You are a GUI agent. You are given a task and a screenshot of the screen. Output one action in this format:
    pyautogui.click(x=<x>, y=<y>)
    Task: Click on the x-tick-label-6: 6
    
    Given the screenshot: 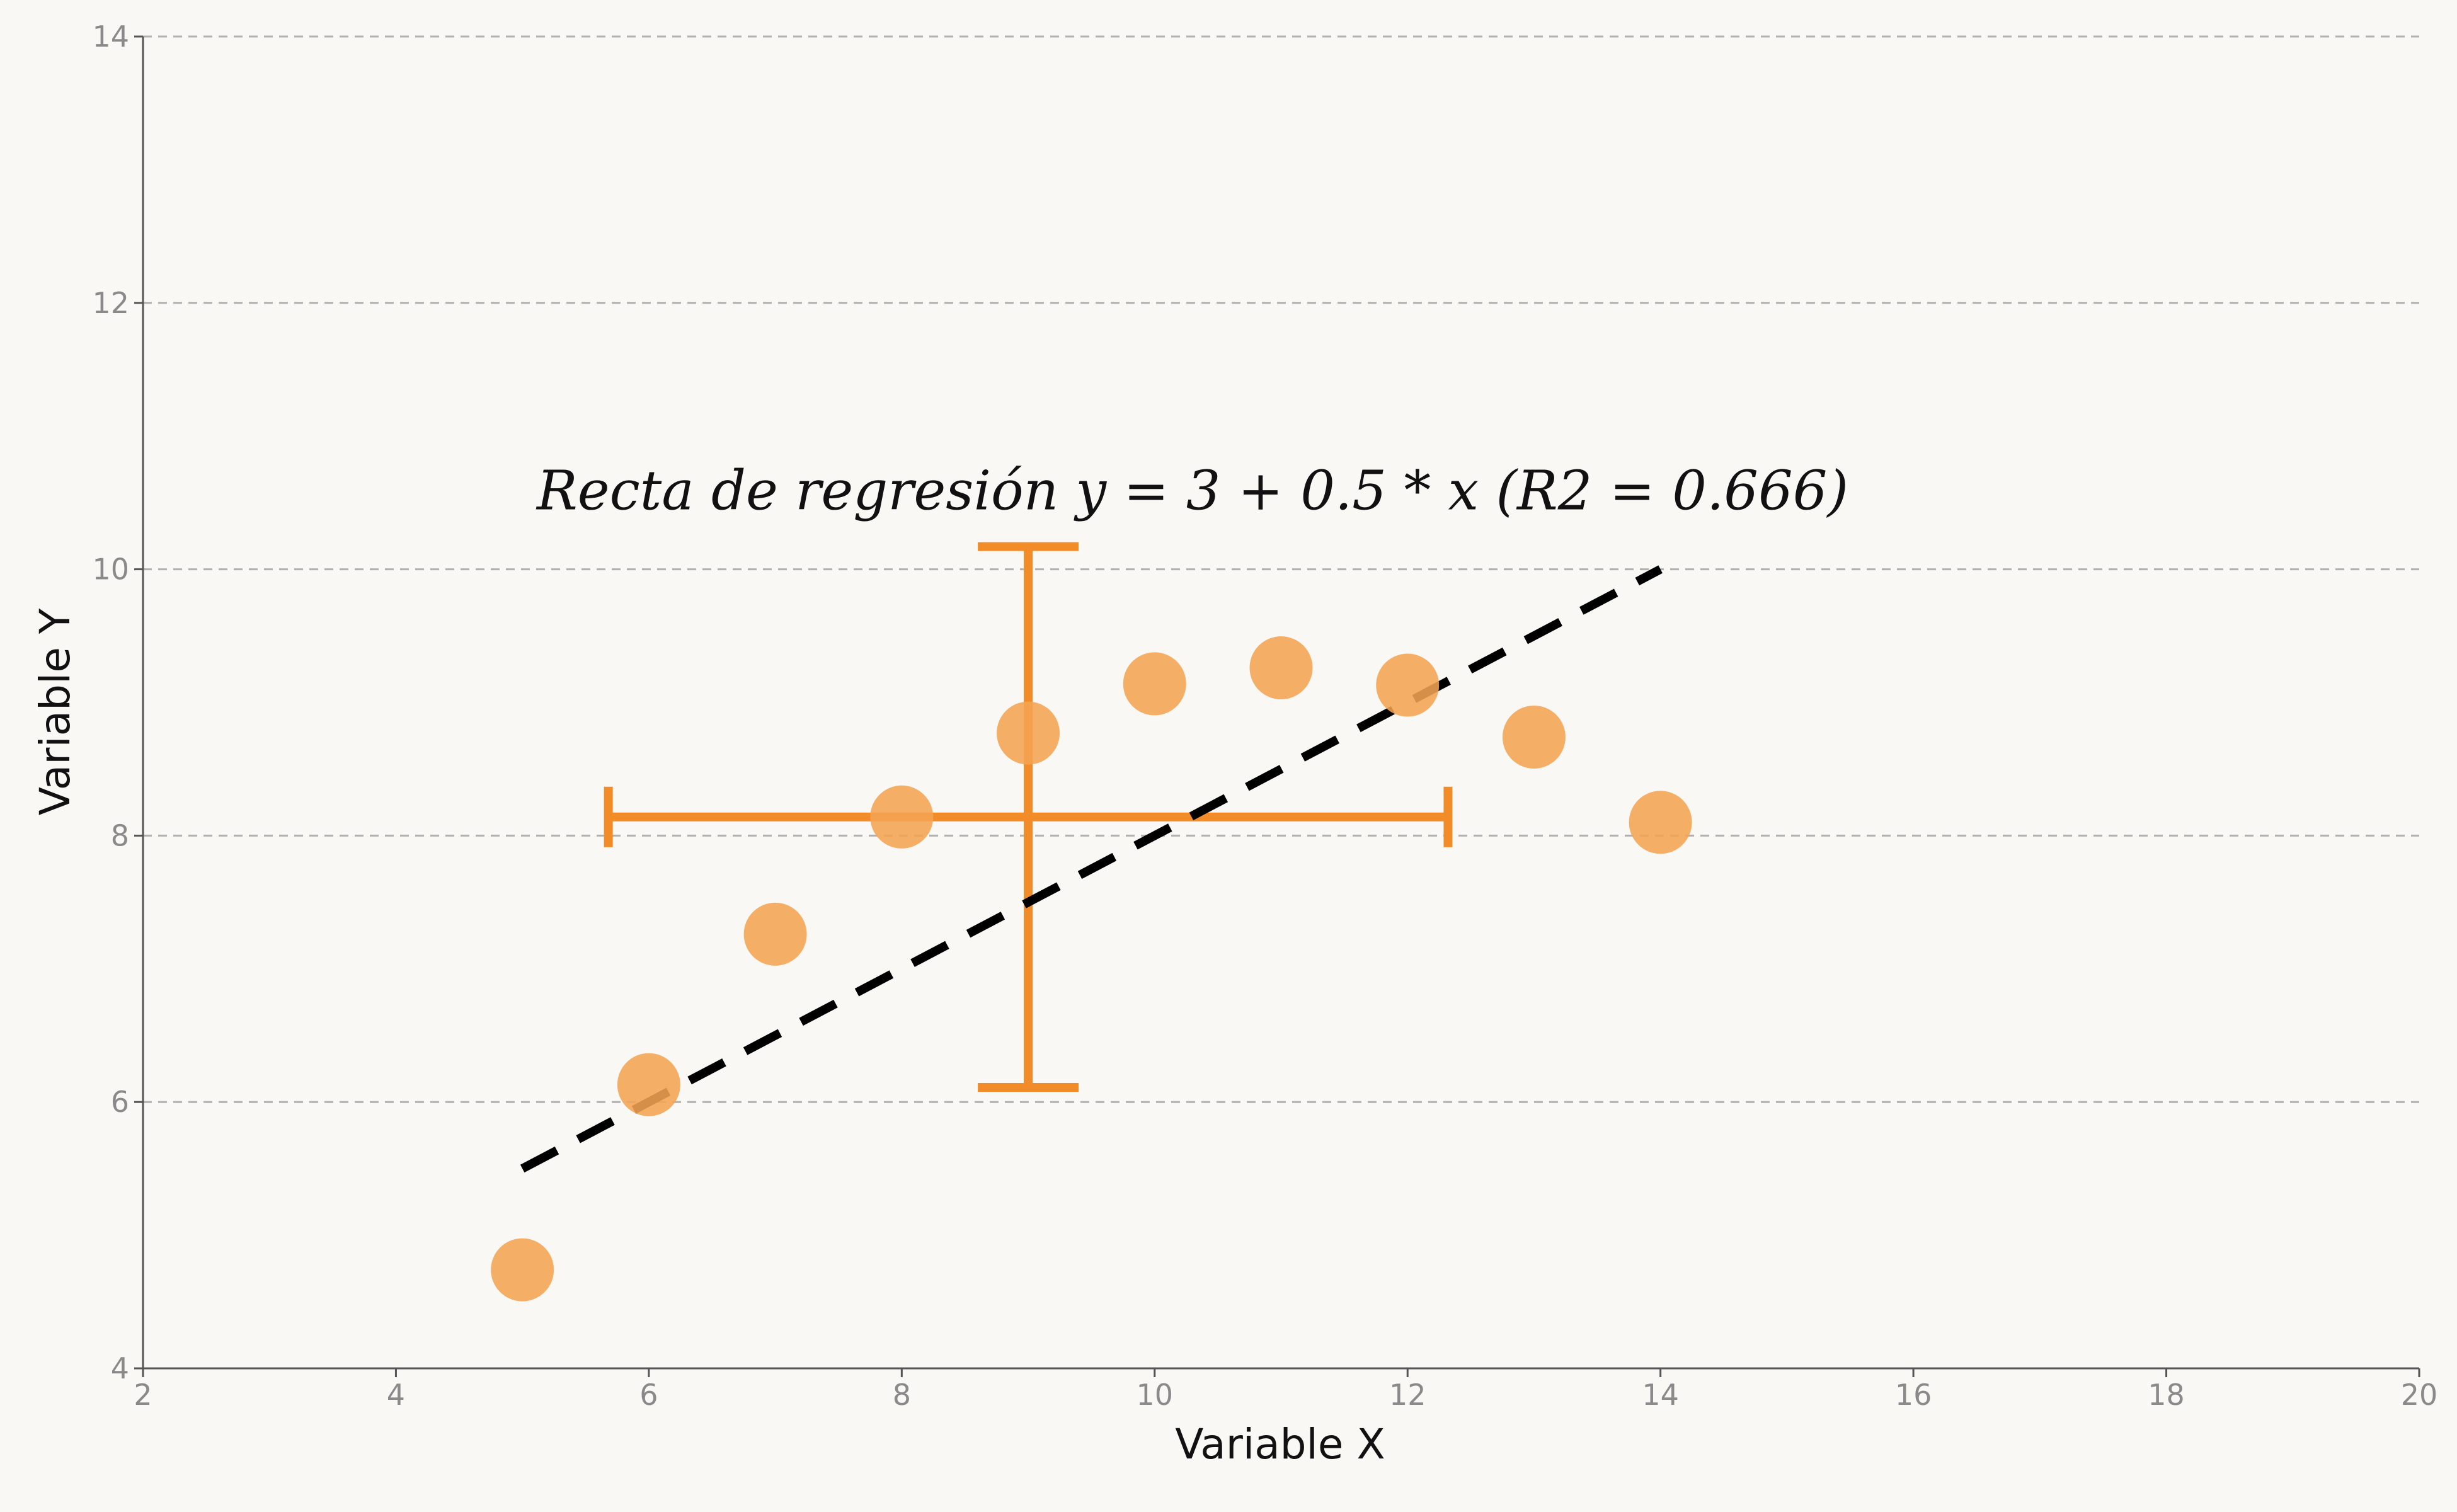 What is the action you would take?
    pyautogui.click(x=648, y=1395)
    